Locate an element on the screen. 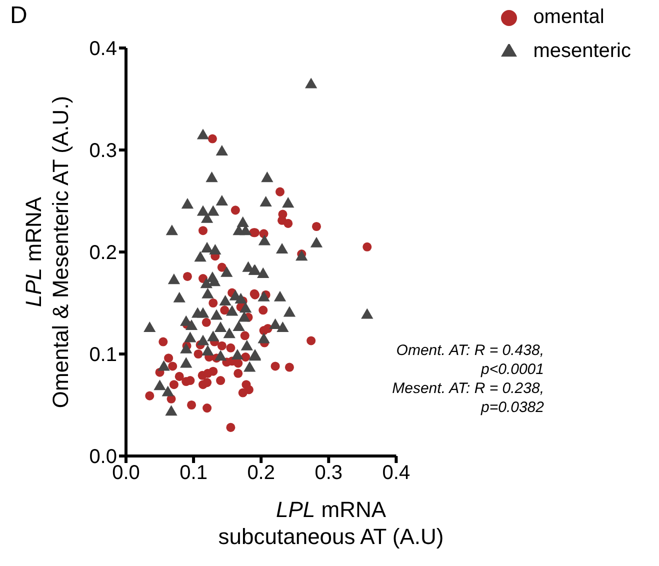 Image resolution: width=659 pixels, height=566 pixels. y-tick-label: 0.2 is located at coordinates (103, 253).